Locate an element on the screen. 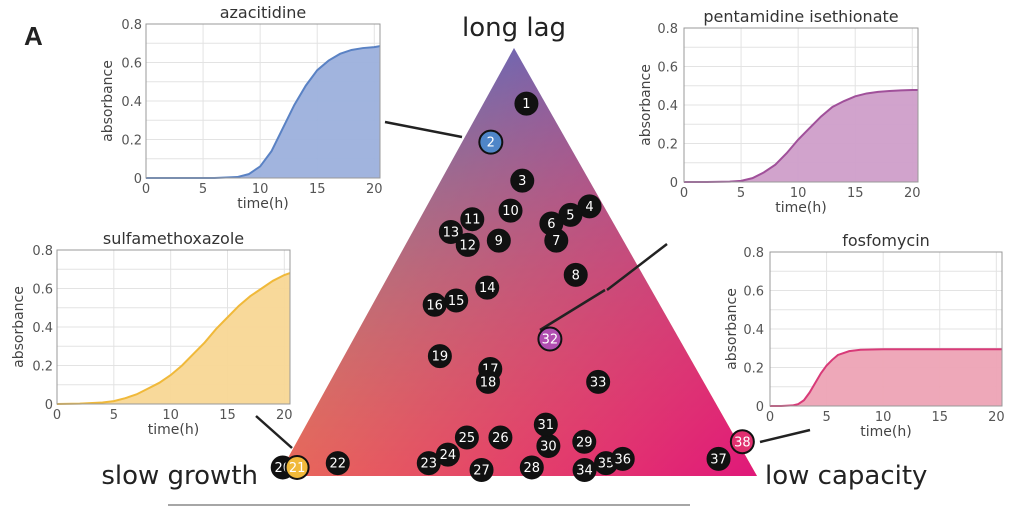 The height and width of the screenshot is (507, 1025). ternary-point-36: 36 is located at coordinates (622, 458).